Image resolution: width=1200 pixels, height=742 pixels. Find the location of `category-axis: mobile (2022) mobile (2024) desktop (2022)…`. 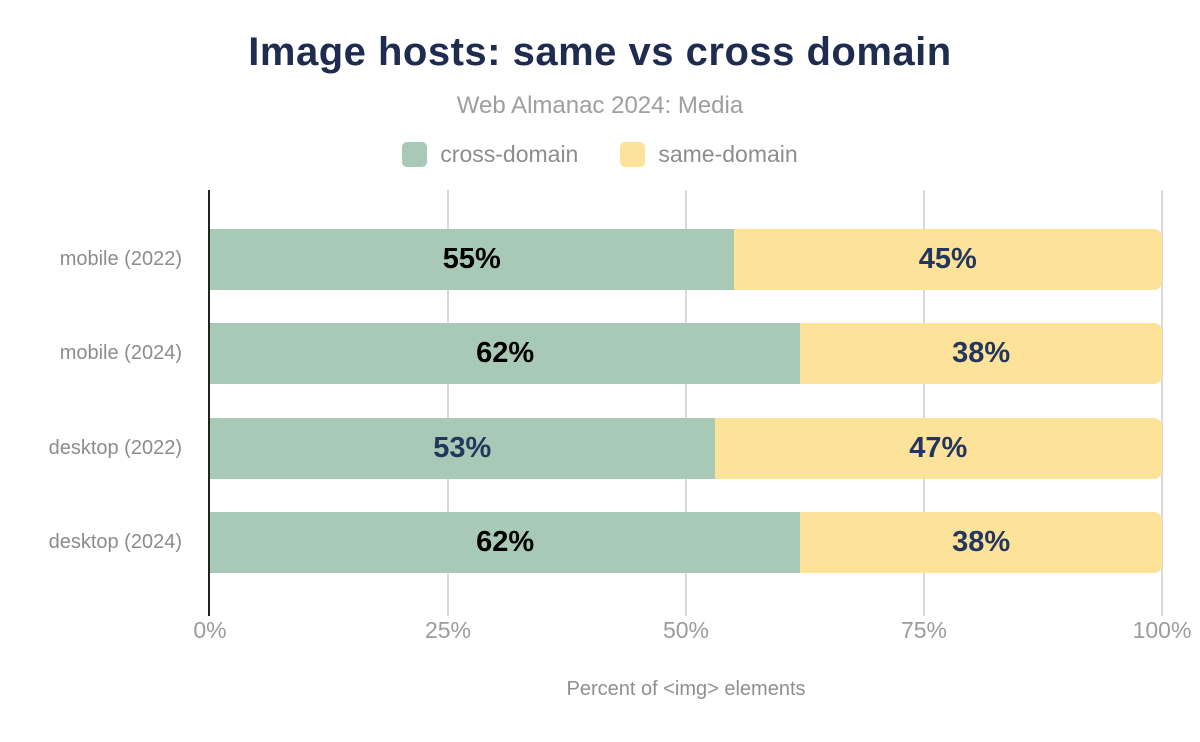

category-axis: mobile (2022) mobile (2024) desktop (2022)… is located at coordinates (98, 399).